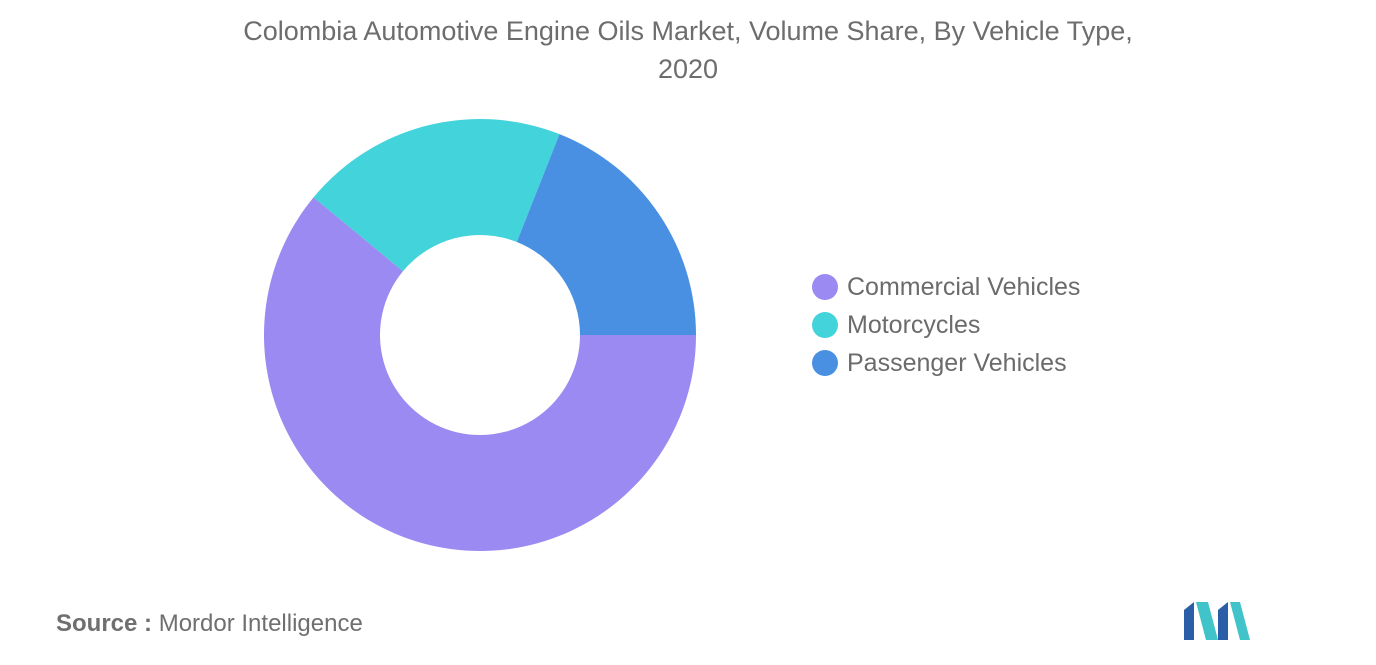  I want to click on legend-item-passenger-vehicles: Passenger Vehicles, so click(946, 363).